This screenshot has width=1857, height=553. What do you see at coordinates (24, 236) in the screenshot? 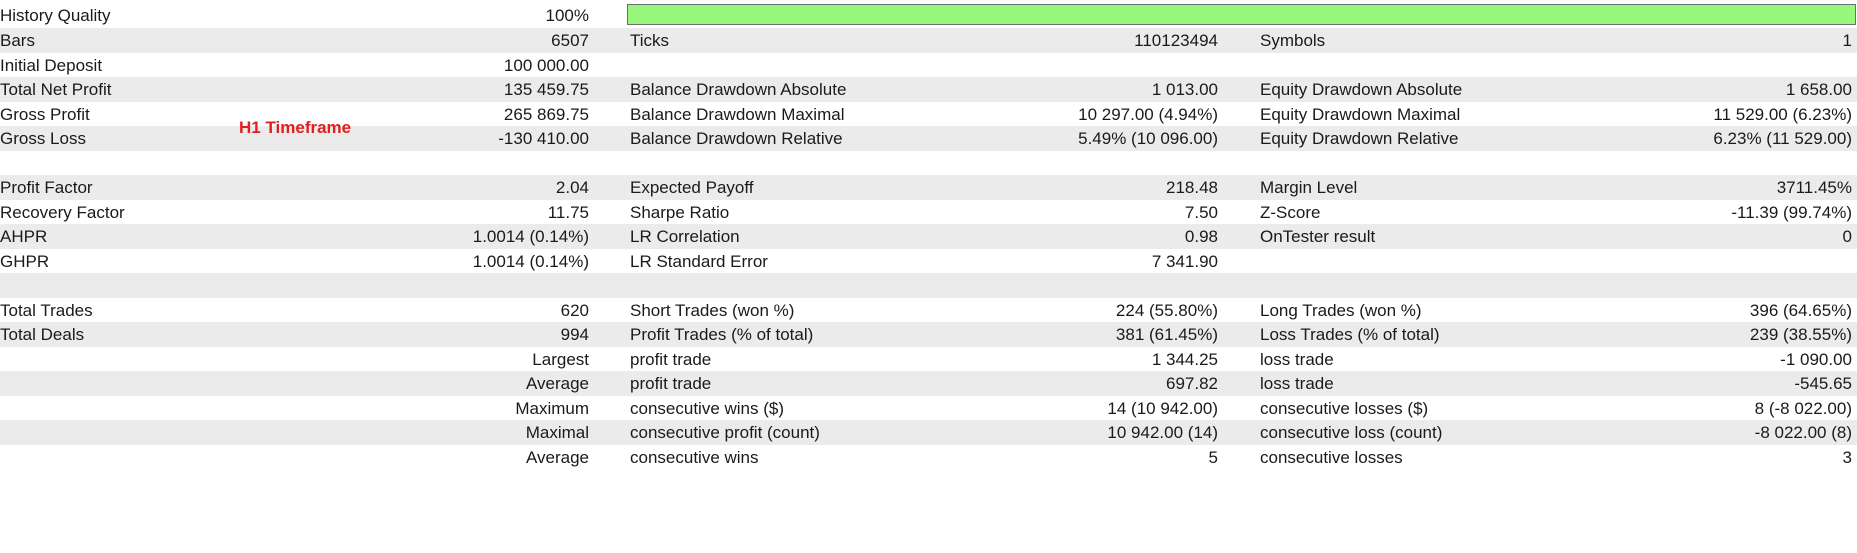
I see `stat-label-c1l: AHPR` at bounding box center [24, 236].